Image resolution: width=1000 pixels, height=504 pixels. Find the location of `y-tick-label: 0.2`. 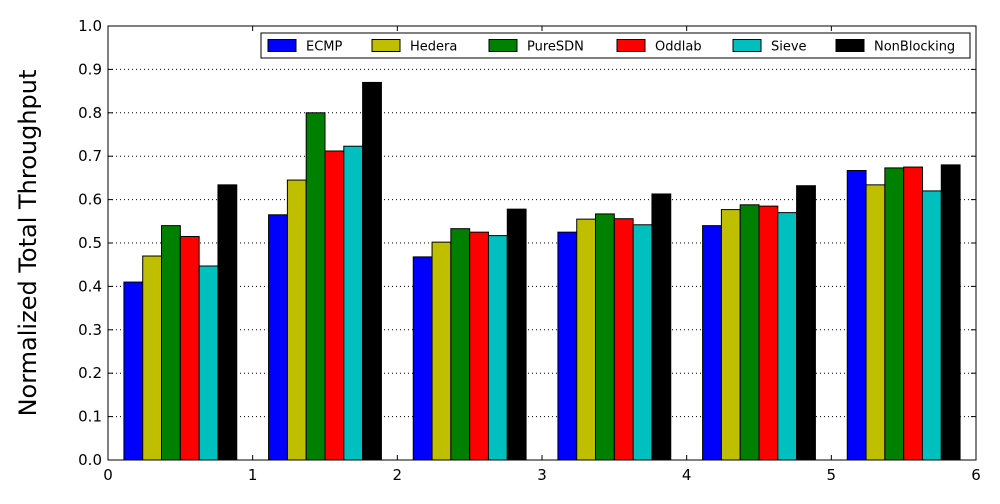

y-tick-label: 0.2 is located at coordinates (90, 373).